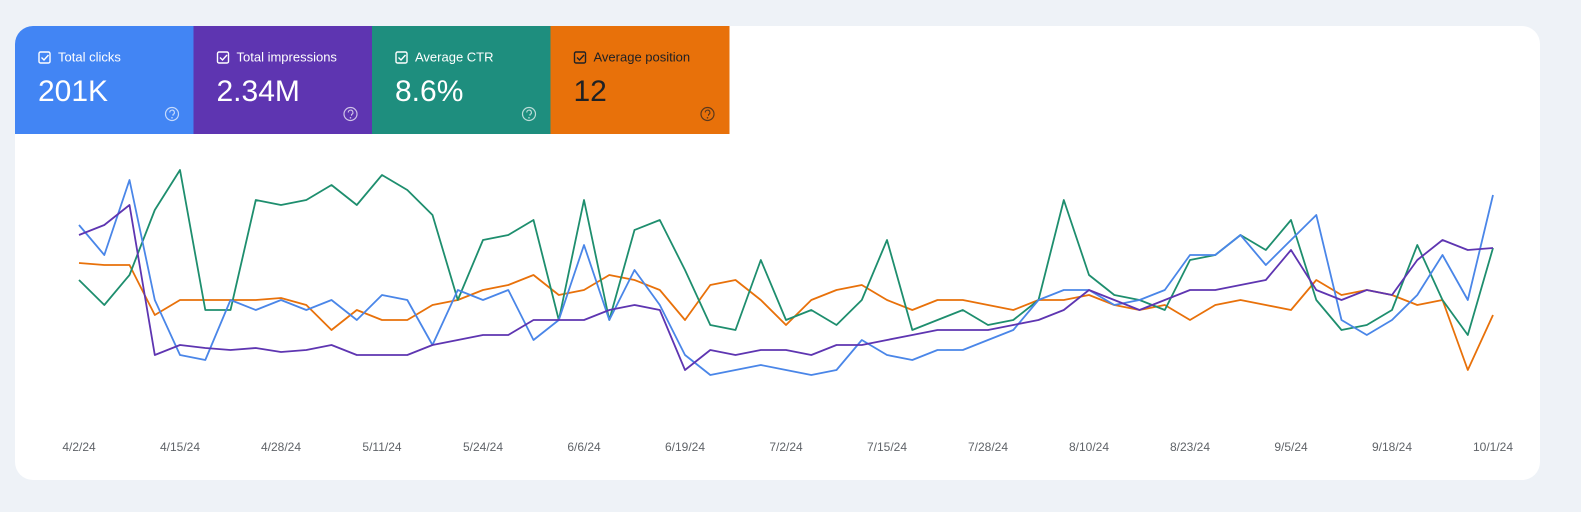  I want to click on metric-tile: Average CTR 8.6%, so click(461, 80).